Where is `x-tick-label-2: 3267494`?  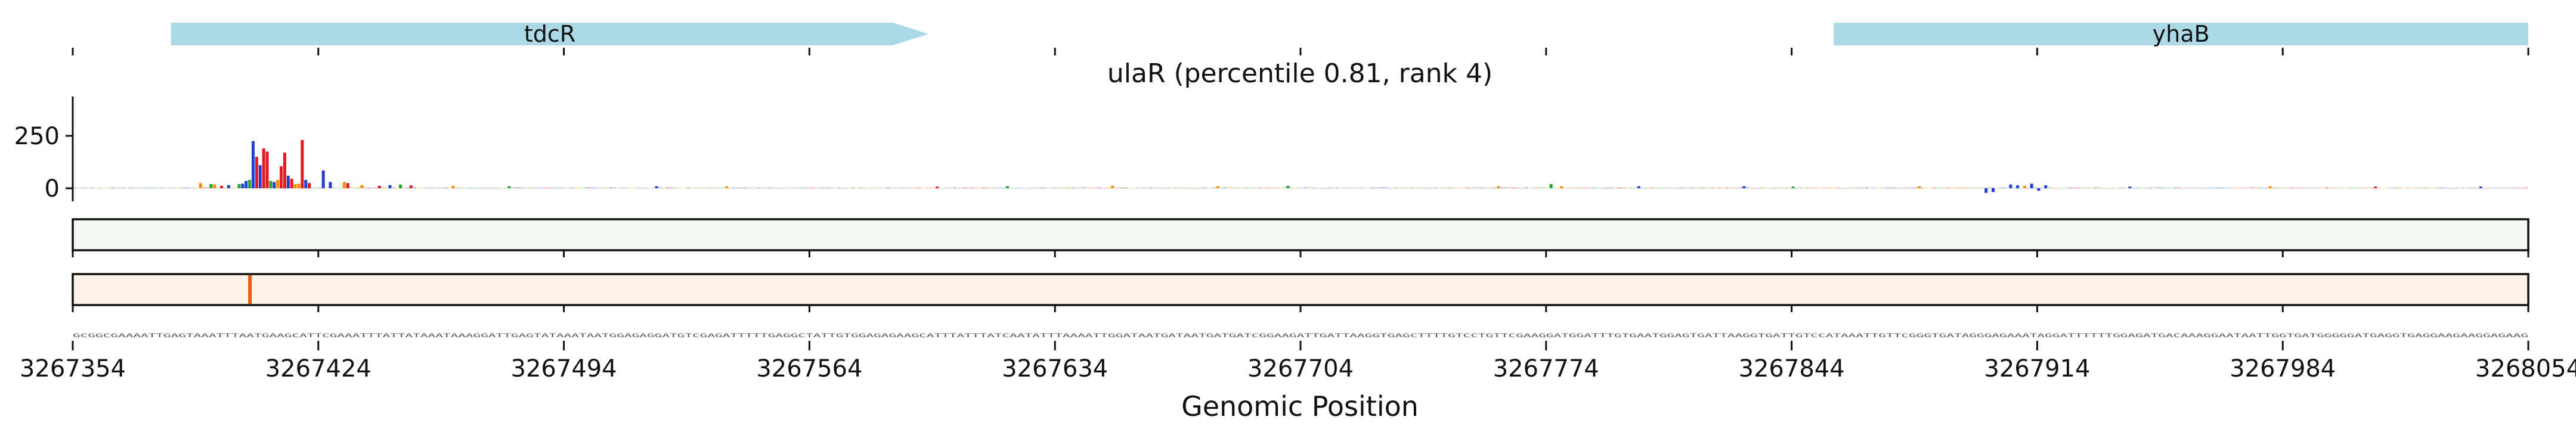 x-tick-label-2: 3267494 is located at coordinates (564, 369).